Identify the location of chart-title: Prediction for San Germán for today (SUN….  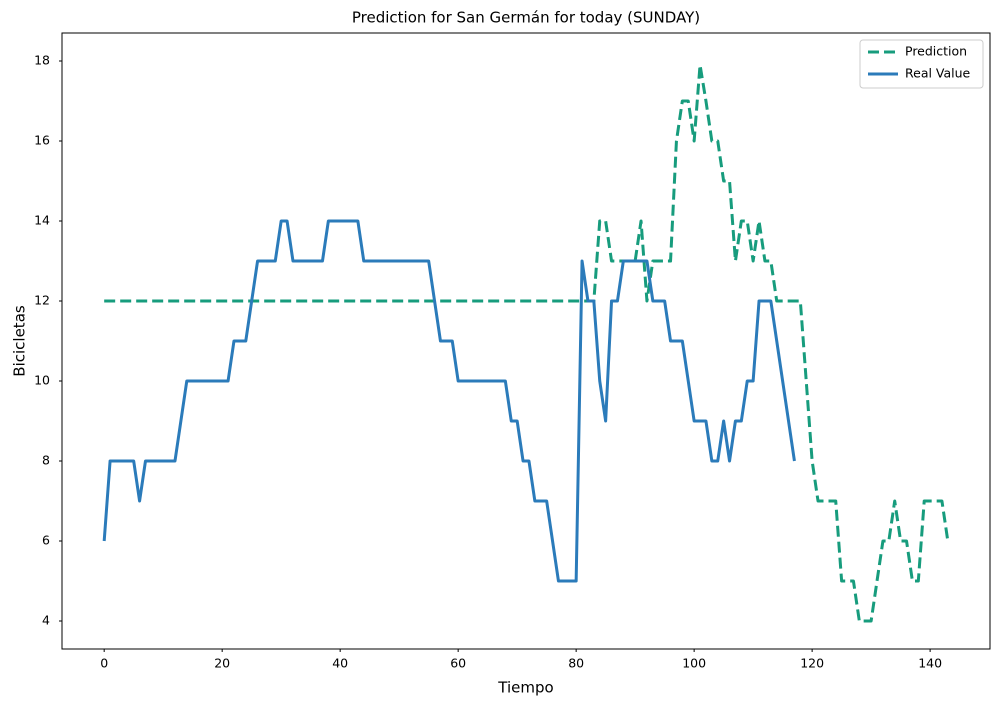
(526, 18).